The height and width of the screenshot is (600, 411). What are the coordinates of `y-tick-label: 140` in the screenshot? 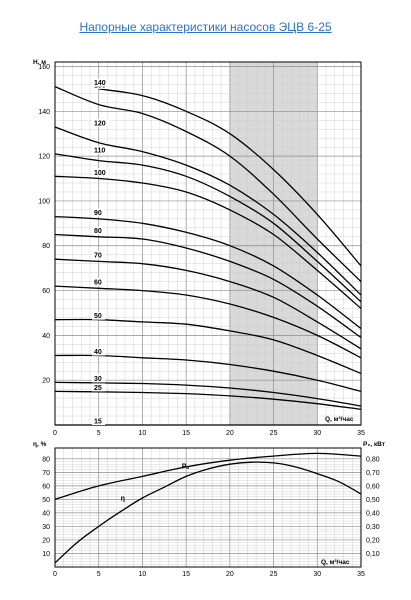 It's located at (44, 112).